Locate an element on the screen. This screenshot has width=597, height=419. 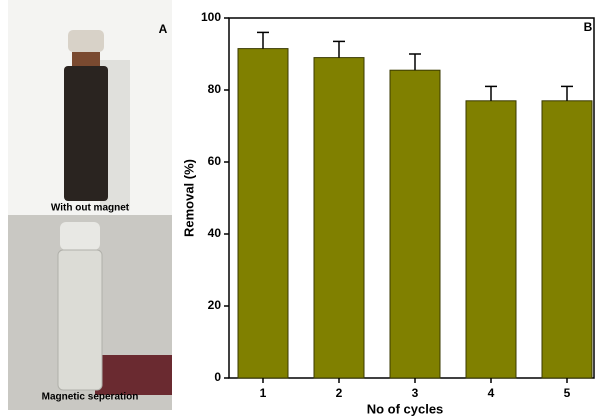
y-axis-title: Removal (%) is located at coordinates (188, 198).